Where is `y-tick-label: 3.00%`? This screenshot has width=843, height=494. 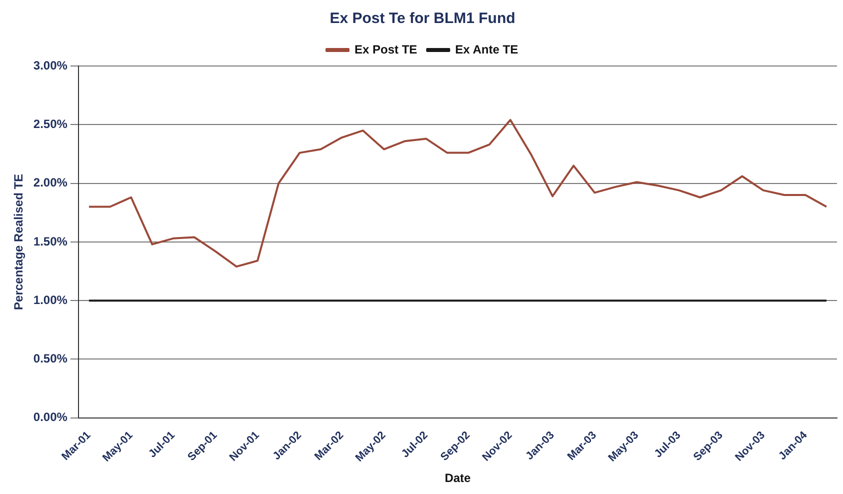
y-tick-label: 3.00% is located at coordinates (50, 65).